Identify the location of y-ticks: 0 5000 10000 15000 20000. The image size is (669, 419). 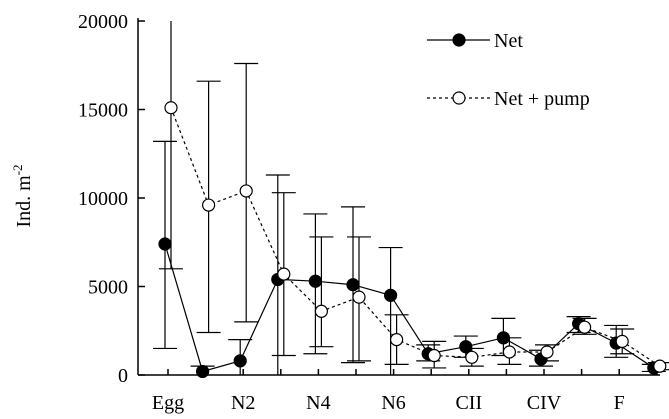
(111, 199).